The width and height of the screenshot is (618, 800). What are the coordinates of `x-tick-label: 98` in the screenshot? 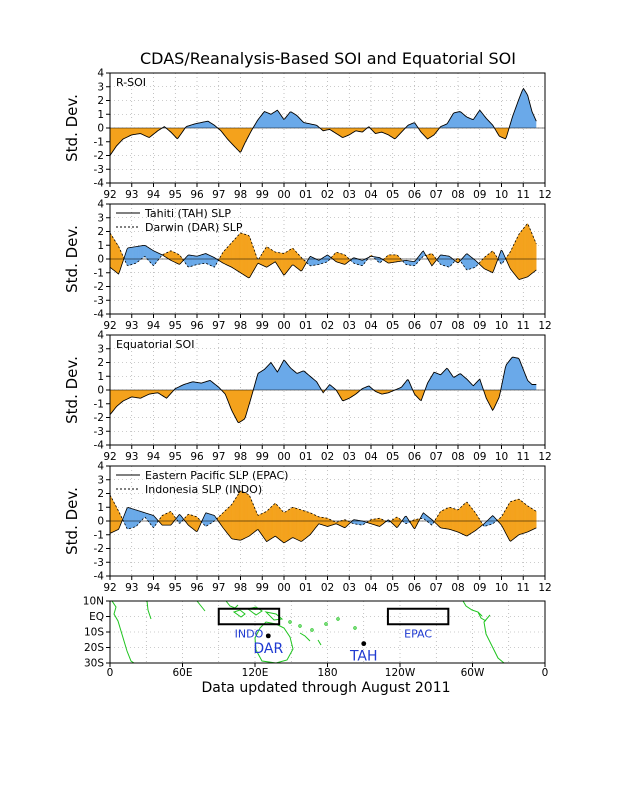 It's located at (240, 457).